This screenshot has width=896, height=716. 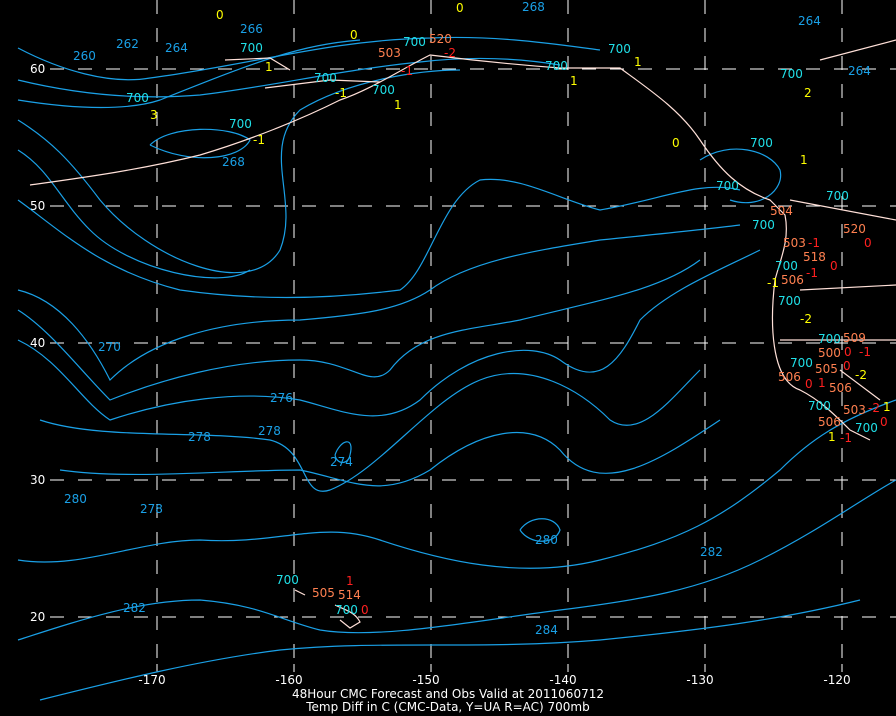 What do you see at coordinates (425, 680) in the screenshot?
I see `longitude-label: -150` at bounding box center [425, 680].